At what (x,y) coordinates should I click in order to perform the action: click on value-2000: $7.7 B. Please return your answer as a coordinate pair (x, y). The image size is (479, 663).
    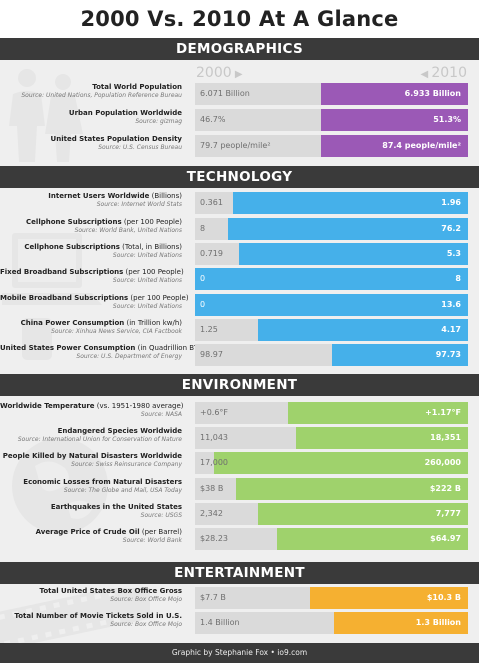
    Looking at the image, I should click on (213, 597).